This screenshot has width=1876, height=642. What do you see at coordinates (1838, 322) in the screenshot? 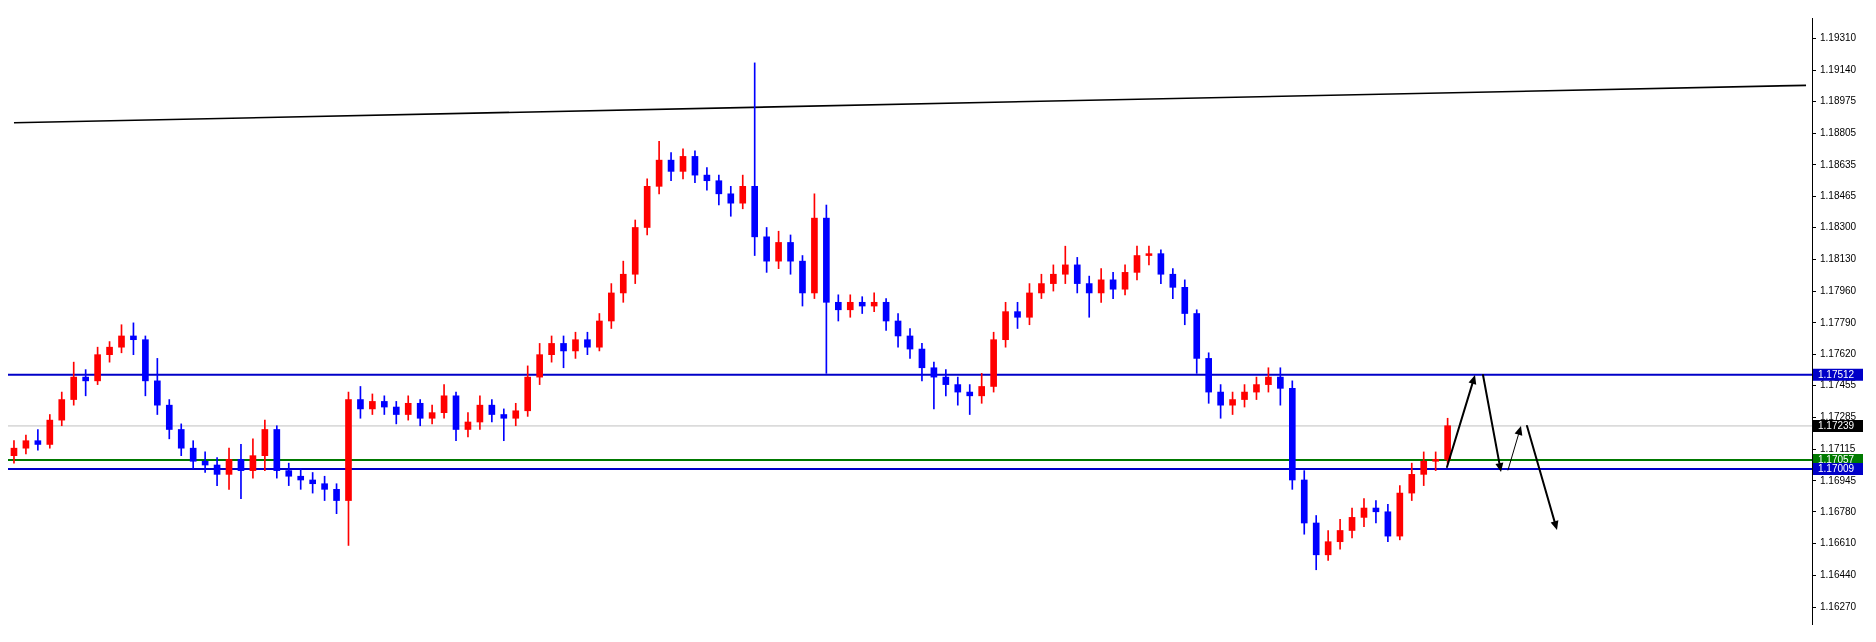
I see `y-tick-label: 1.17790` at bounding box center [1838, 322].